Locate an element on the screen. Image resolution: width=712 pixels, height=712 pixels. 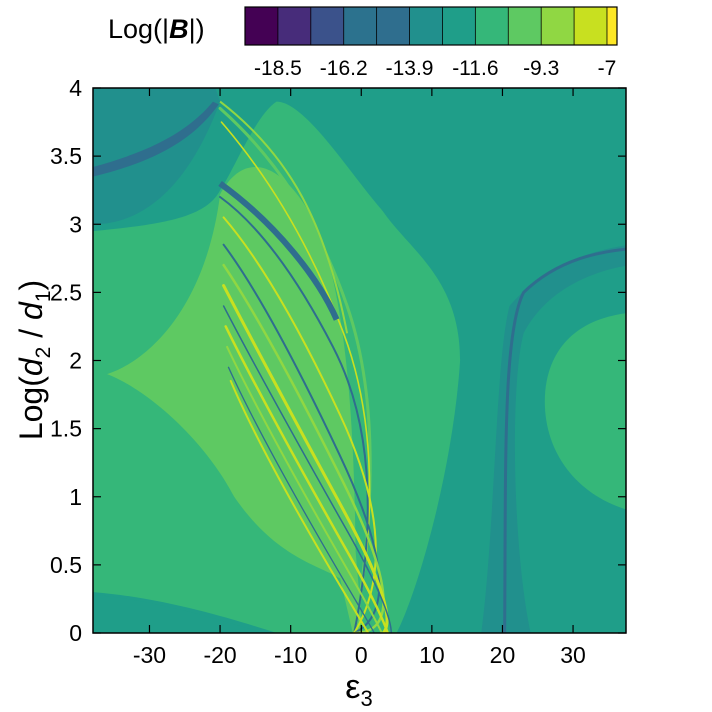
x-tick-label: 0 is located at coordinates (361, 655).